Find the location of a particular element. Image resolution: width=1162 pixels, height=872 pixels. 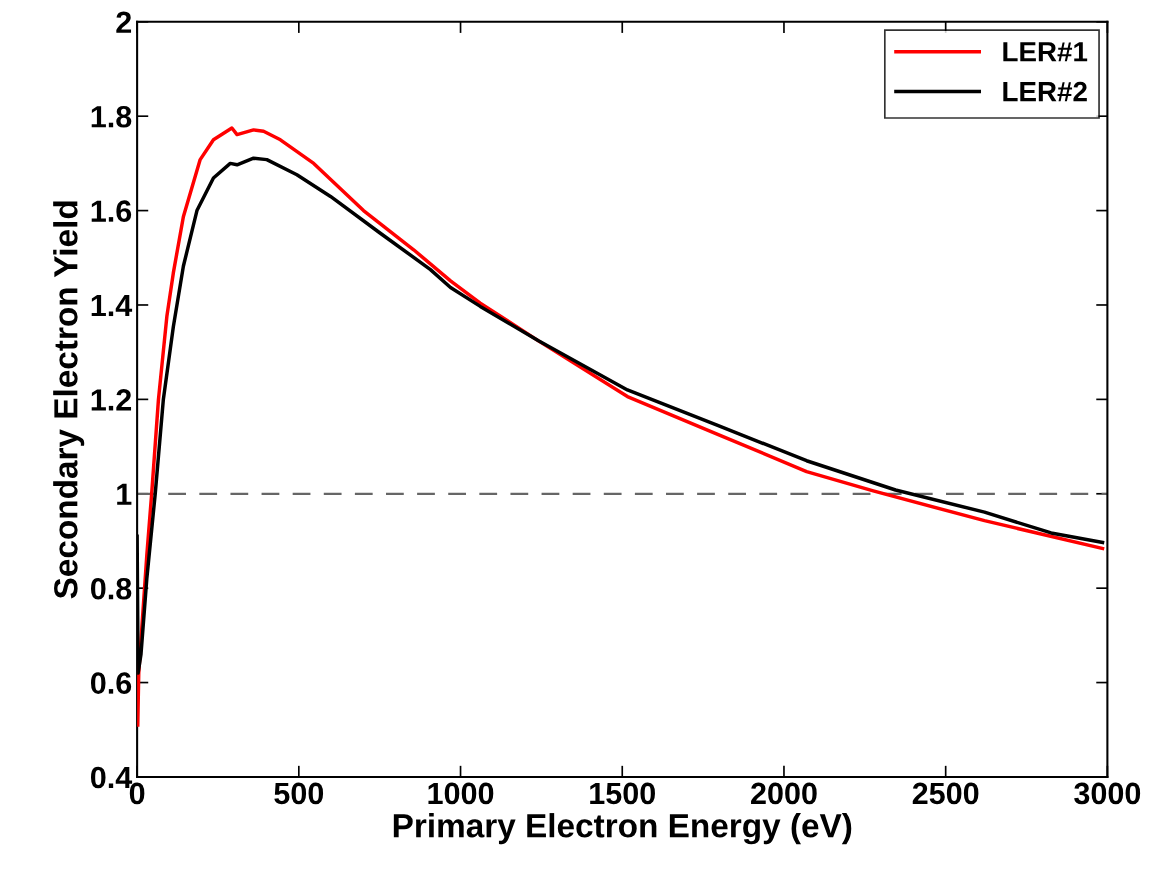

y-tick-label: 1.8 is located at coordinates (111, 116).